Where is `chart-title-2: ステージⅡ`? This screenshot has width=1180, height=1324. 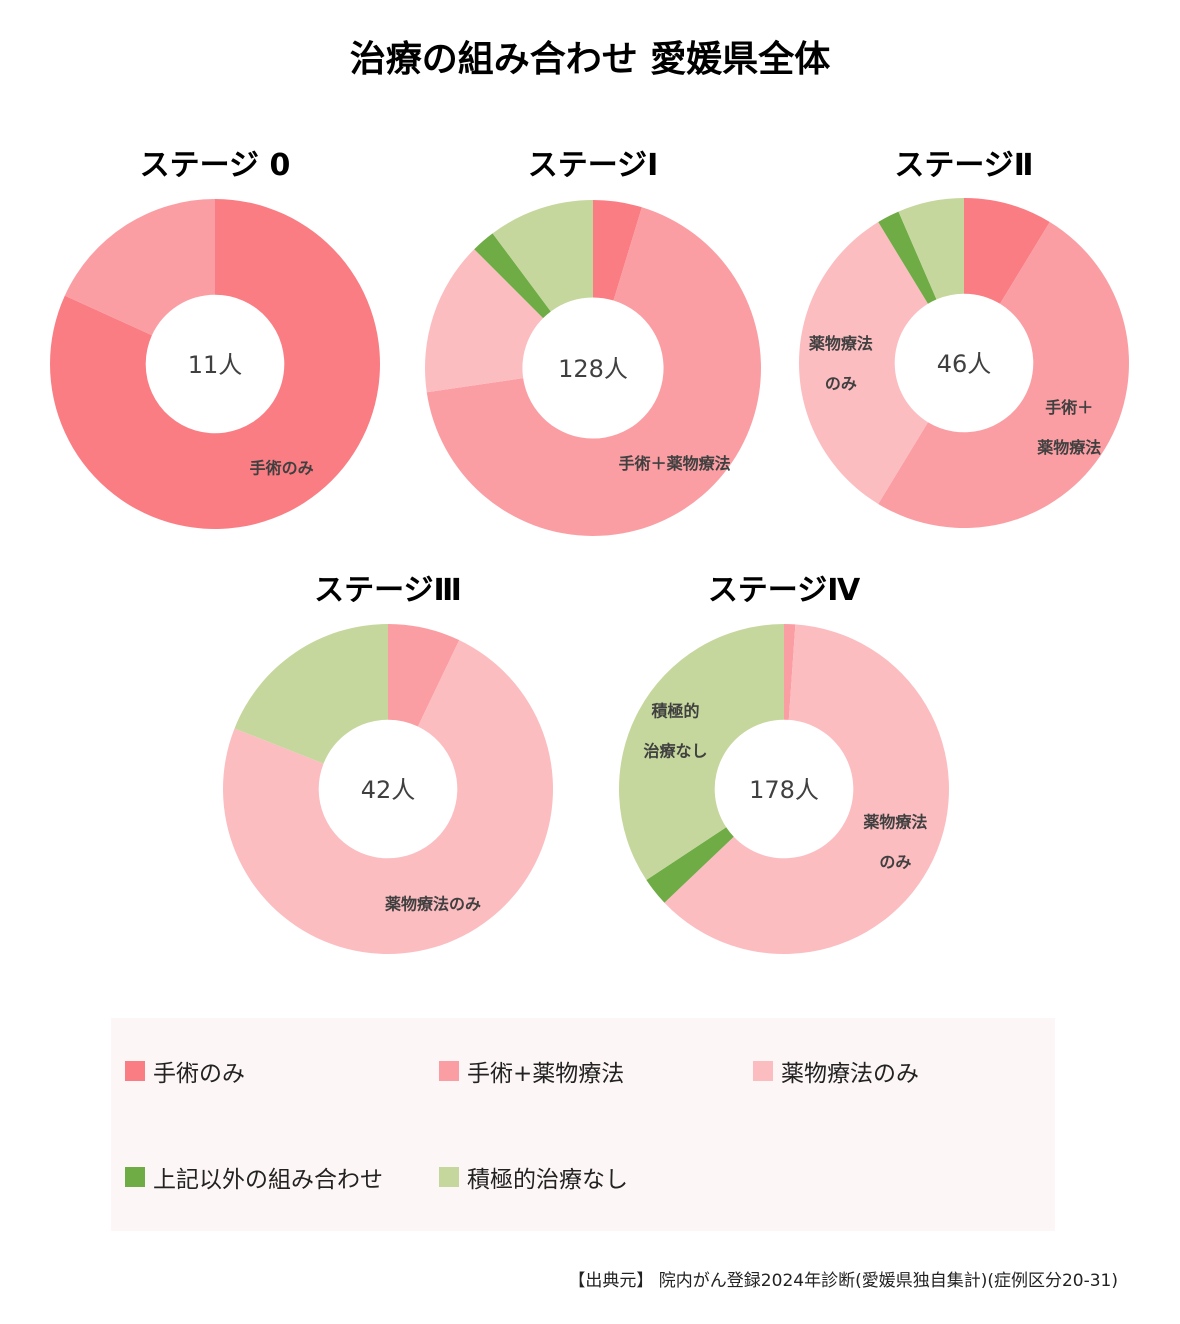
chart-title-2: ステージⅡ is located at coordinates (964, 165).